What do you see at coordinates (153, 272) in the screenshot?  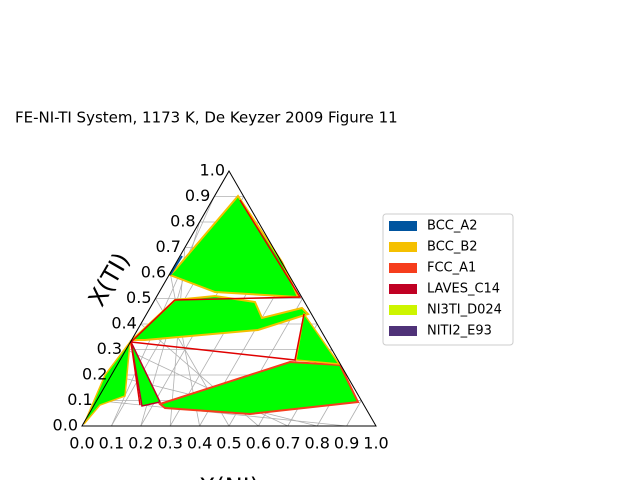 I see `y-tick-label: 0.6` at bounding box center [153, 272].